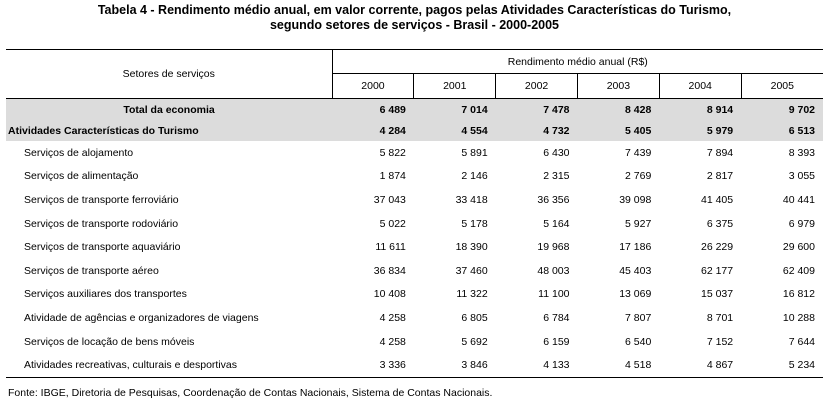 The image size is (829, 404). What do you see at coordinates (638, 341) in the screenshot?
I see `cell-value: 6 540` at bounding box center [638, 341].